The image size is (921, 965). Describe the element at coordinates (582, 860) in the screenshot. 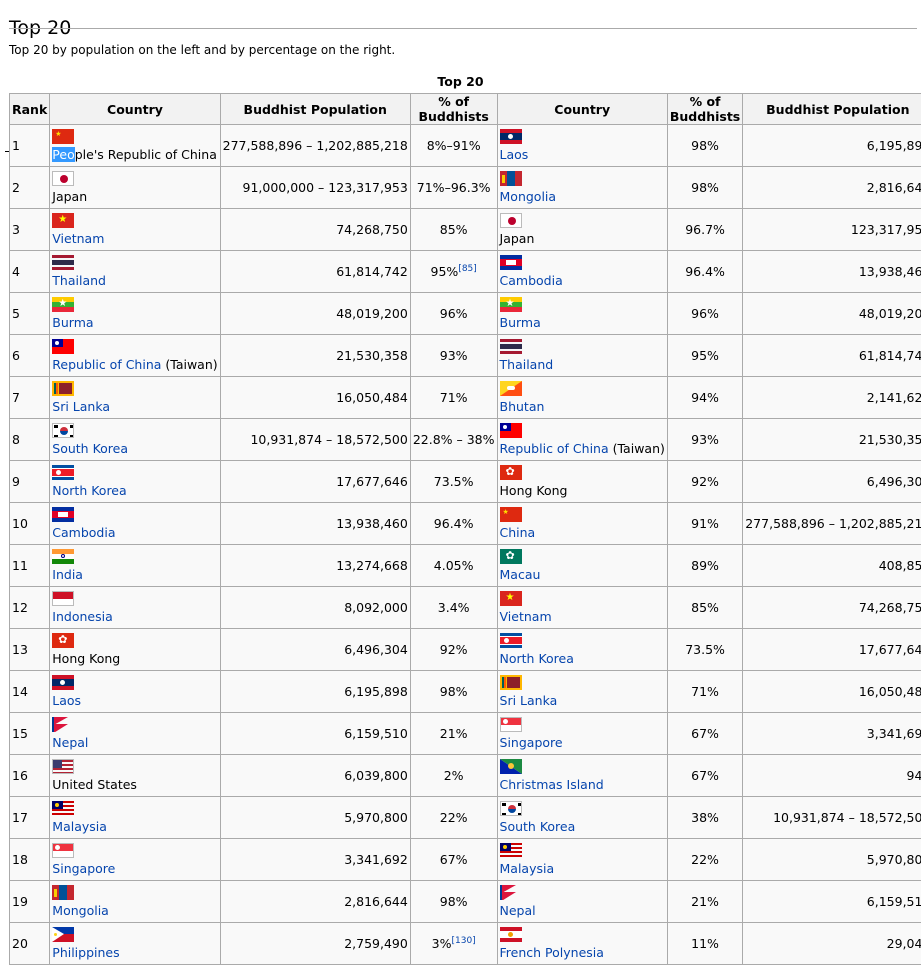

I see `right-country-cell: Malaysia` at that location.